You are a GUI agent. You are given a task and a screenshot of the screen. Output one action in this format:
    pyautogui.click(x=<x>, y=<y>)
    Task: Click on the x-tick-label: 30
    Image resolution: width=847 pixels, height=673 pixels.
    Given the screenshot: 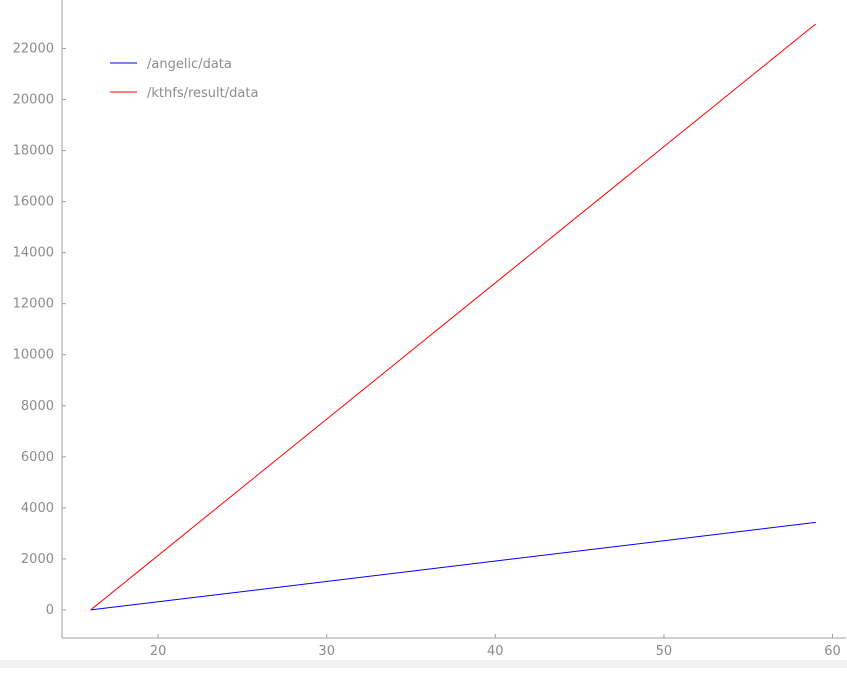 What is the action you would take?
    pyautogui.click(x=326, y=651)
    